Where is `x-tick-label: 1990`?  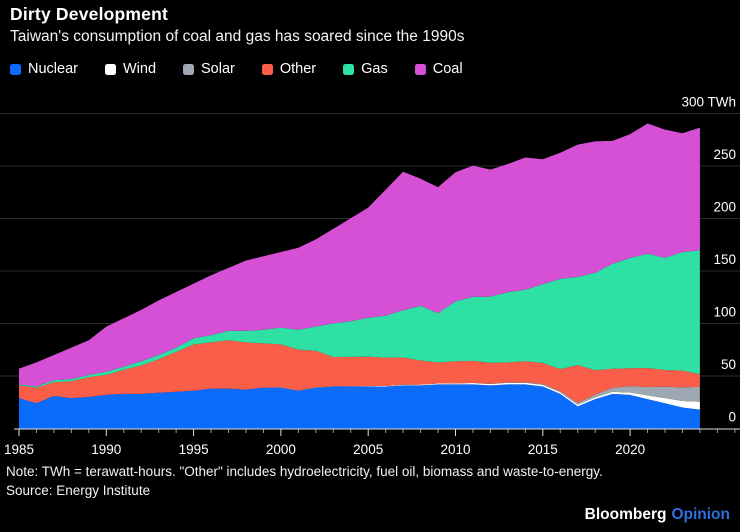 x-tick-label: 1990 is located at coordinates (106, 449).